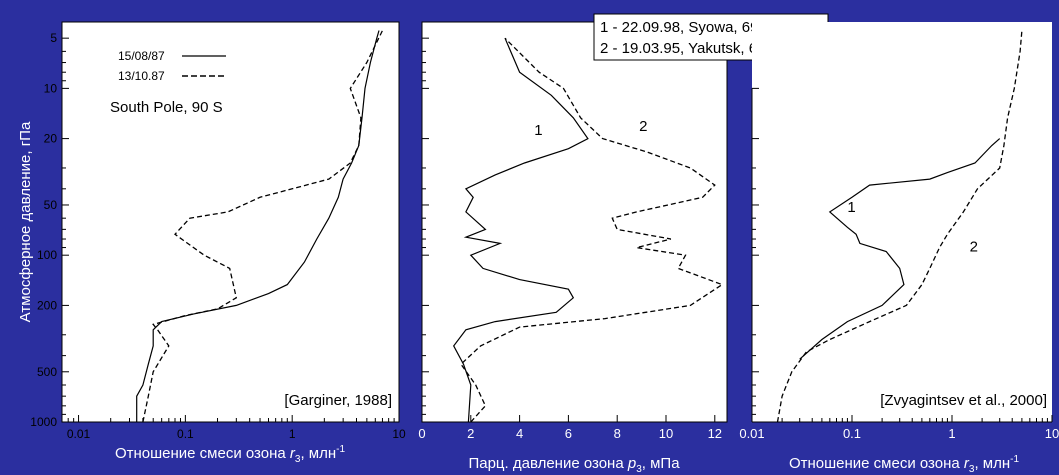  Describe the element at coordinates (202, 453) in the screenshot. I see `panel-1-xlabel-main: Отношение смеси озона` at that location.